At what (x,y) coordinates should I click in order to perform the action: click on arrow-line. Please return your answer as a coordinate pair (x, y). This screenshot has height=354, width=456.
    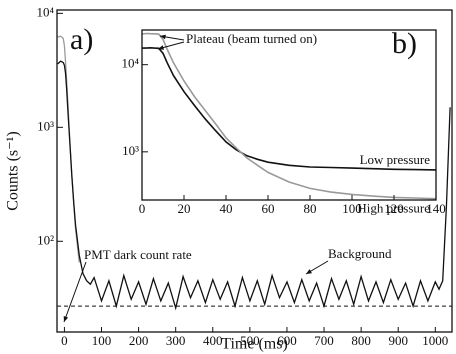
    Looking at the image, I should click on (75, 292).